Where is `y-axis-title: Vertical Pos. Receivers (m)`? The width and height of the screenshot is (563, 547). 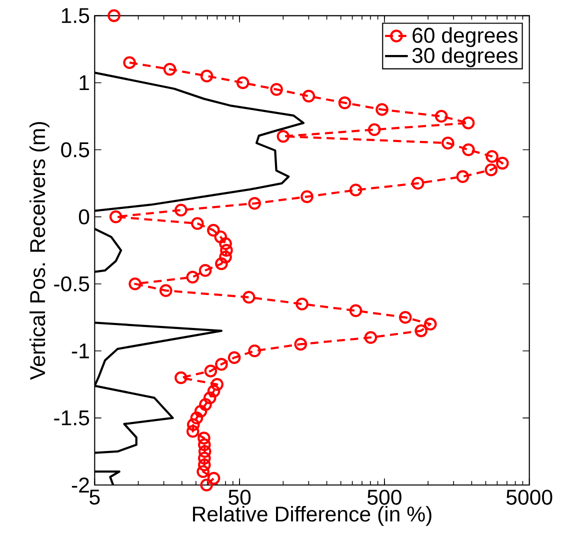 y-axis-title: Vertical Pos. Receivers (m) is located at coordinates (40, 251).